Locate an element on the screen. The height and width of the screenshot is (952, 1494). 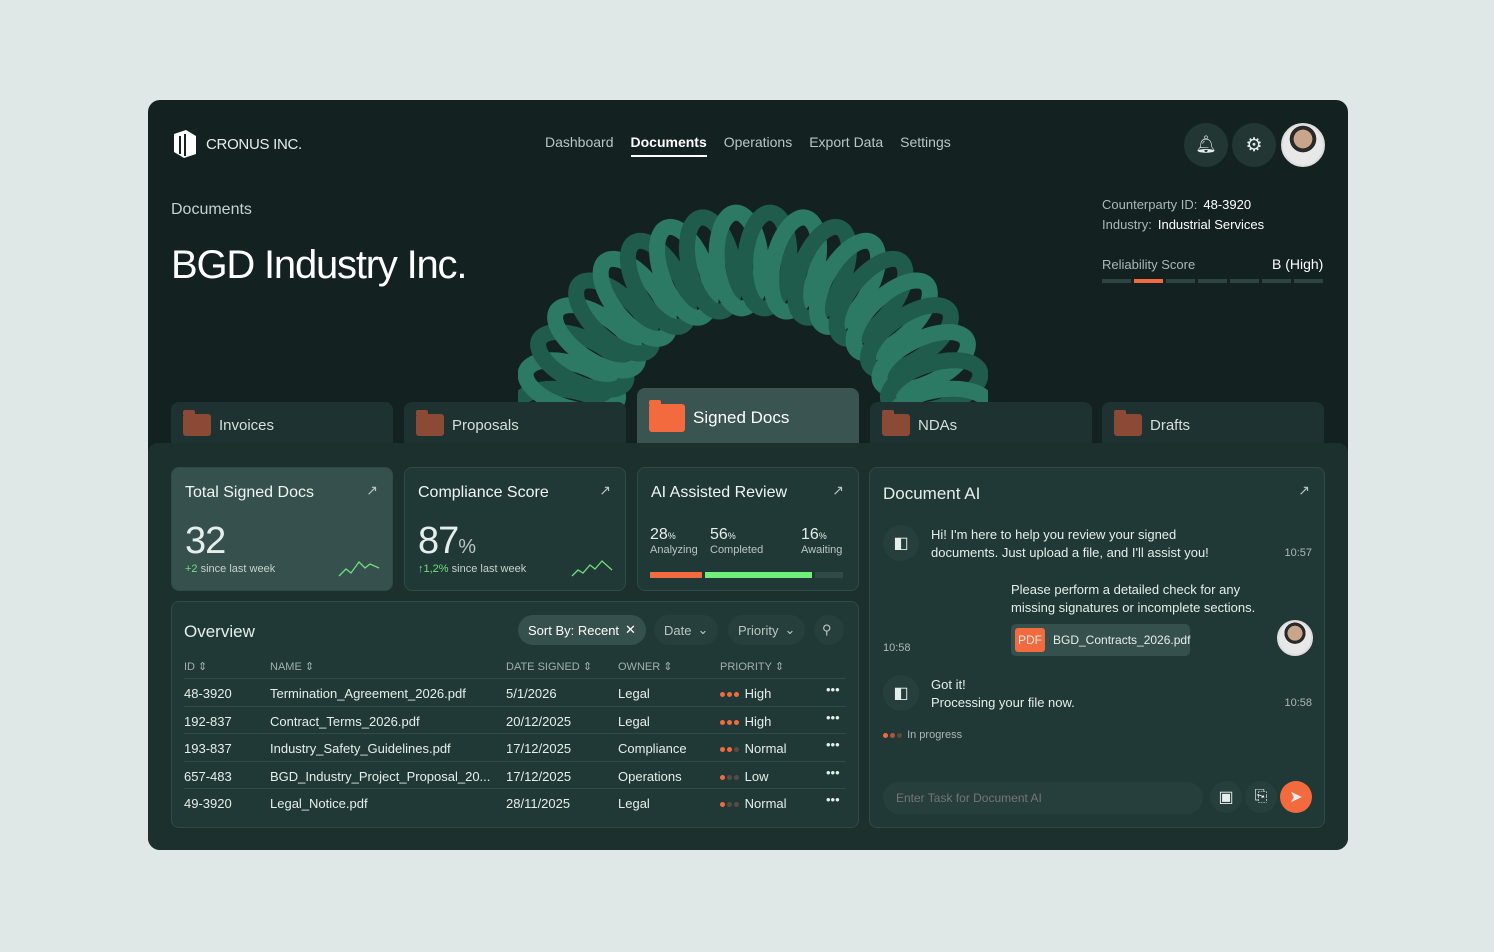
cell-owner: Legal is located at coordinates (634, 721).